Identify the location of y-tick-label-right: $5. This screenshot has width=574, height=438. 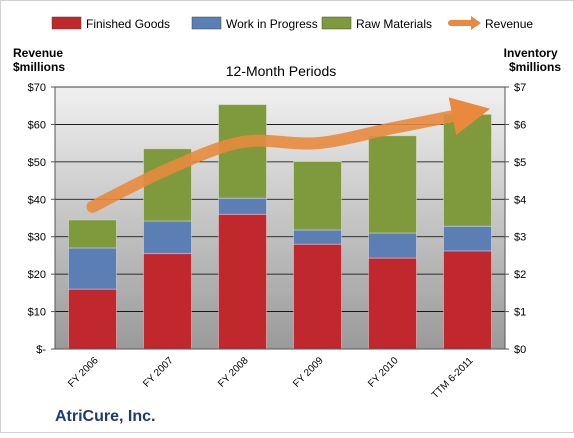
(520, 163).